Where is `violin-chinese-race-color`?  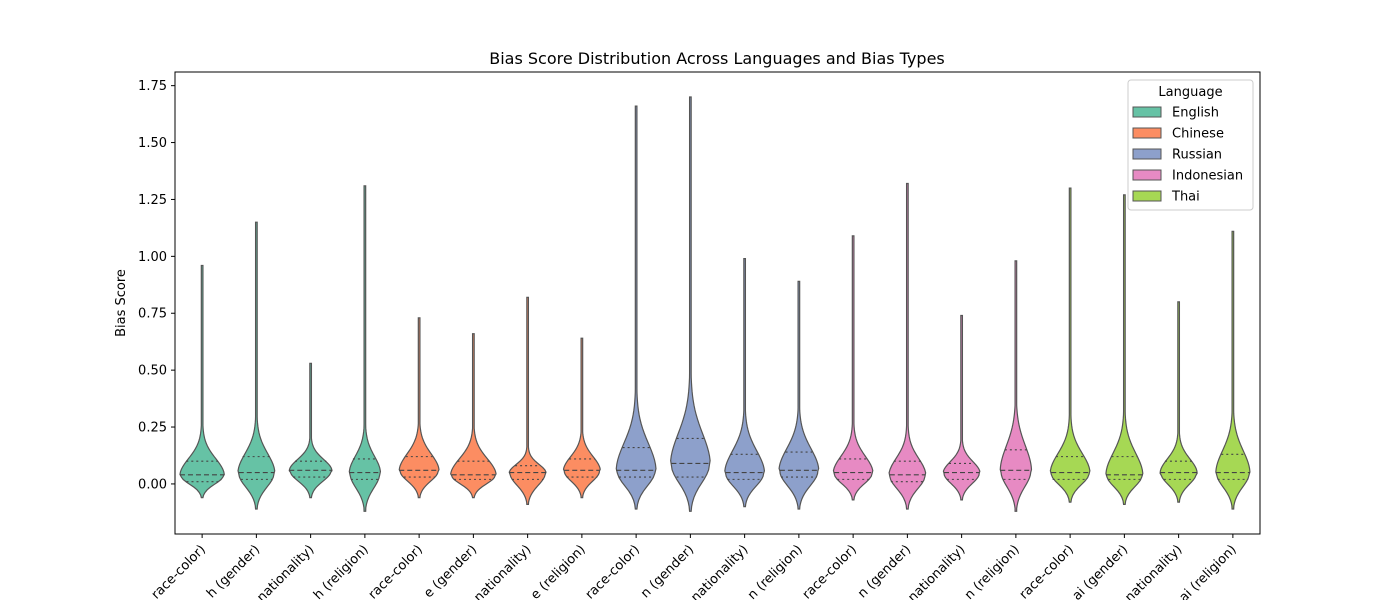
violin-chinese-race-color is located at coordinates (419, 408).